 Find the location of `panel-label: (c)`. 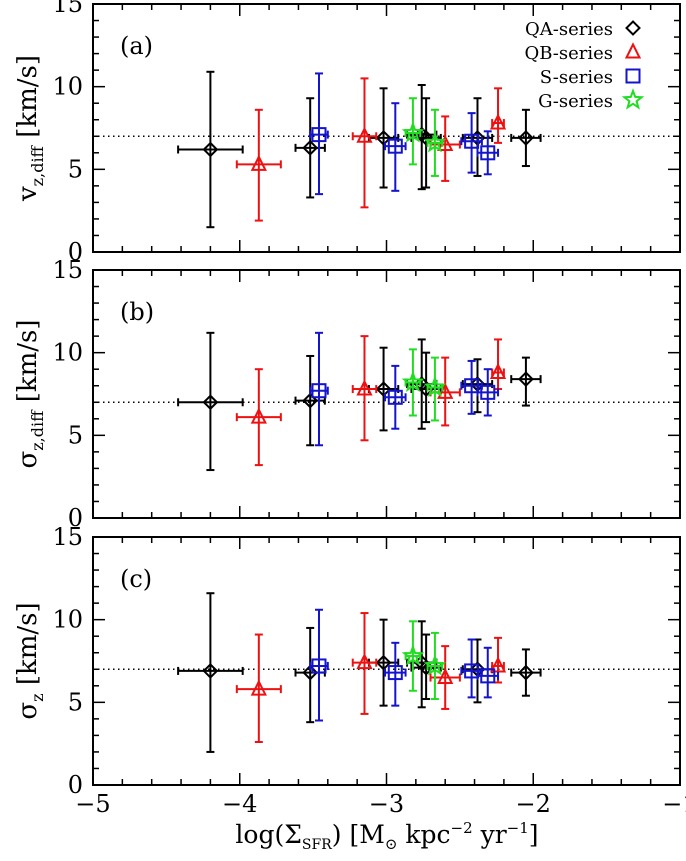

panel-label: (c) is located at coordinates (136, 579).